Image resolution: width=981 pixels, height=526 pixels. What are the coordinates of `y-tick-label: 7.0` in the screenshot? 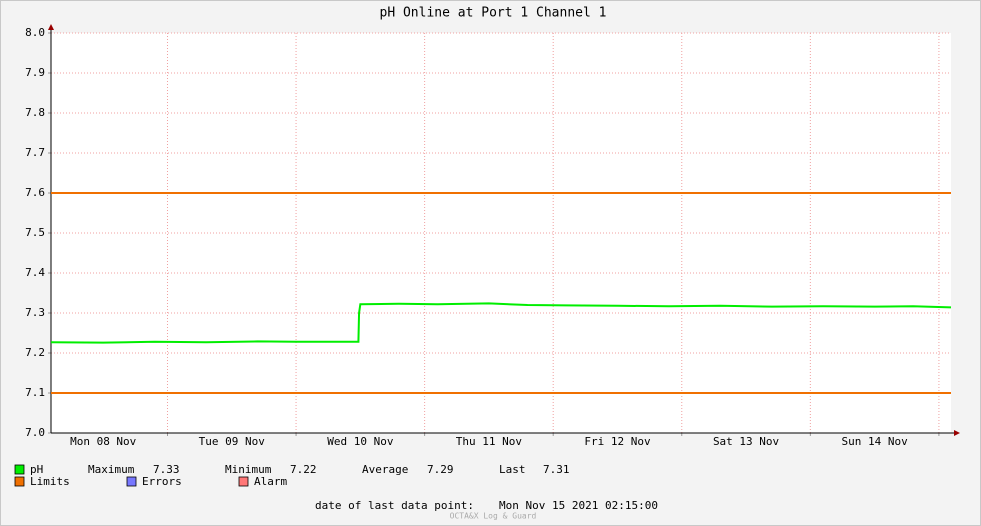 It's located at (35, 432).